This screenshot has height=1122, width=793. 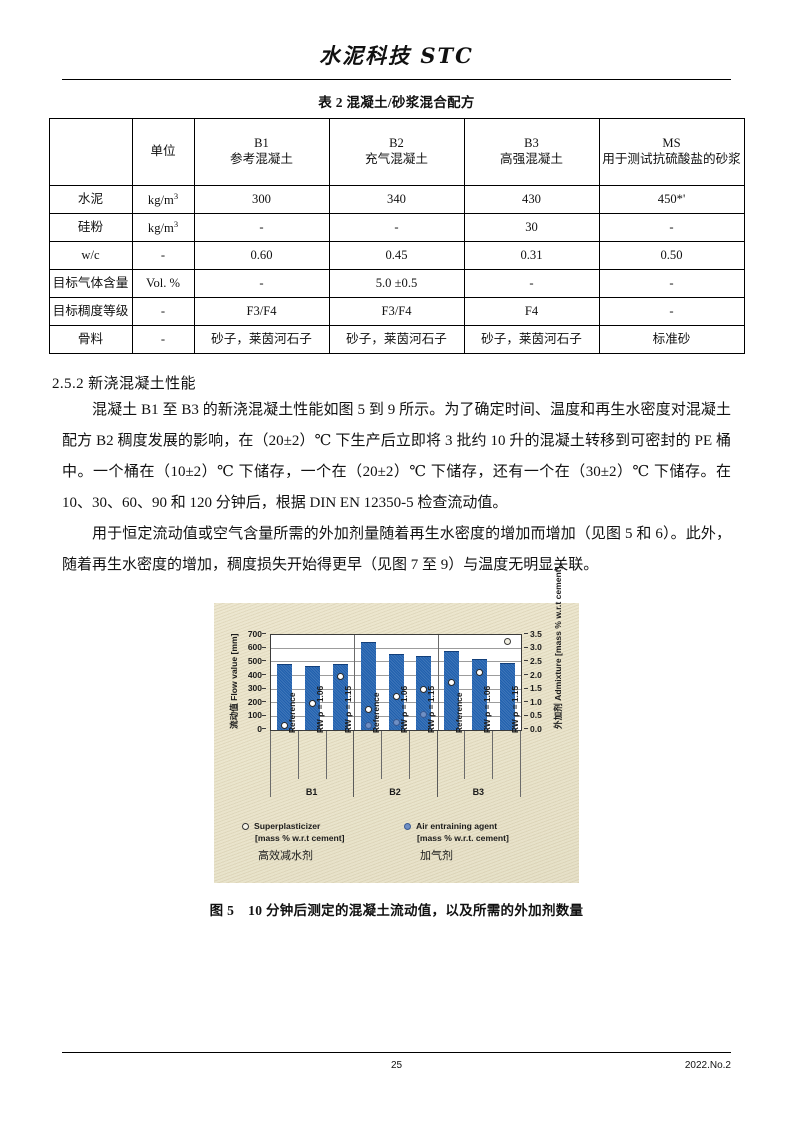 I want to click on y-tick-label: 700, so click(x=254, y=633).